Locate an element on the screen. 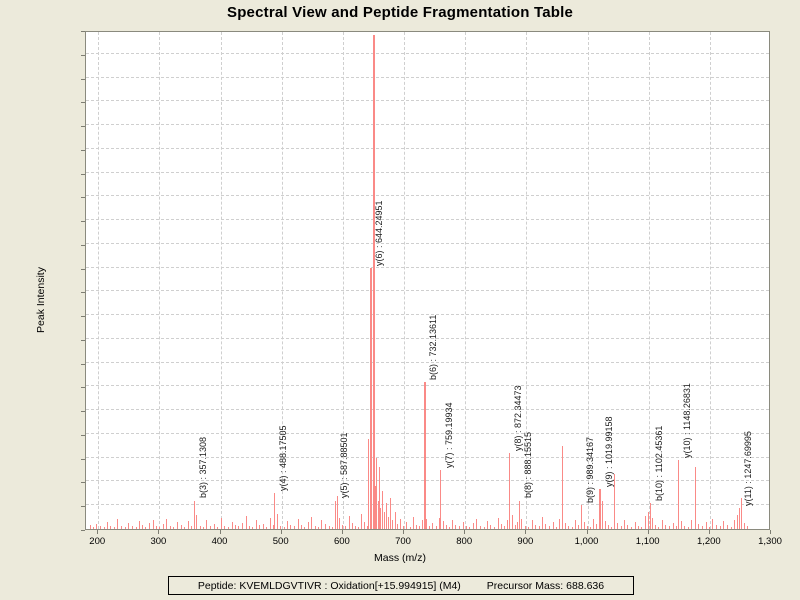 This screenshot has width=800, height=600. peak-label: b(3) : 357.1308 is located at coordinates (203, 468).